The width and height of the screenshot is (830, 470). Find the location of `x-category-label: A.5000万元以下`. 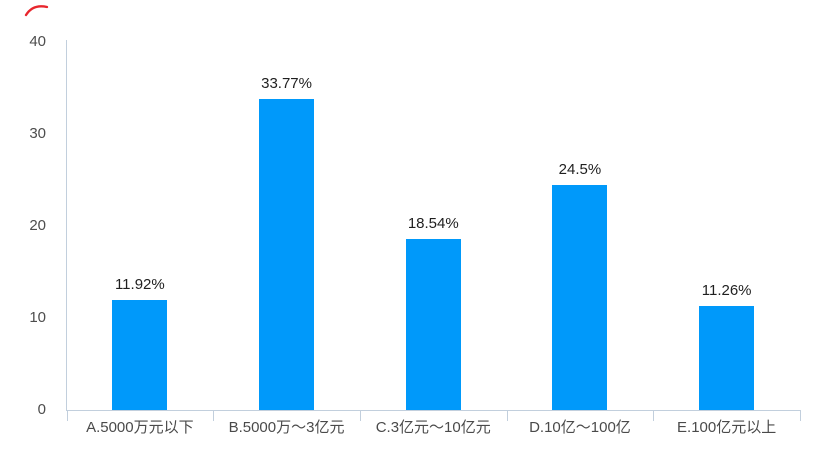

x-category-label: A.5000万元以下 is located at coordinates (140, 427).